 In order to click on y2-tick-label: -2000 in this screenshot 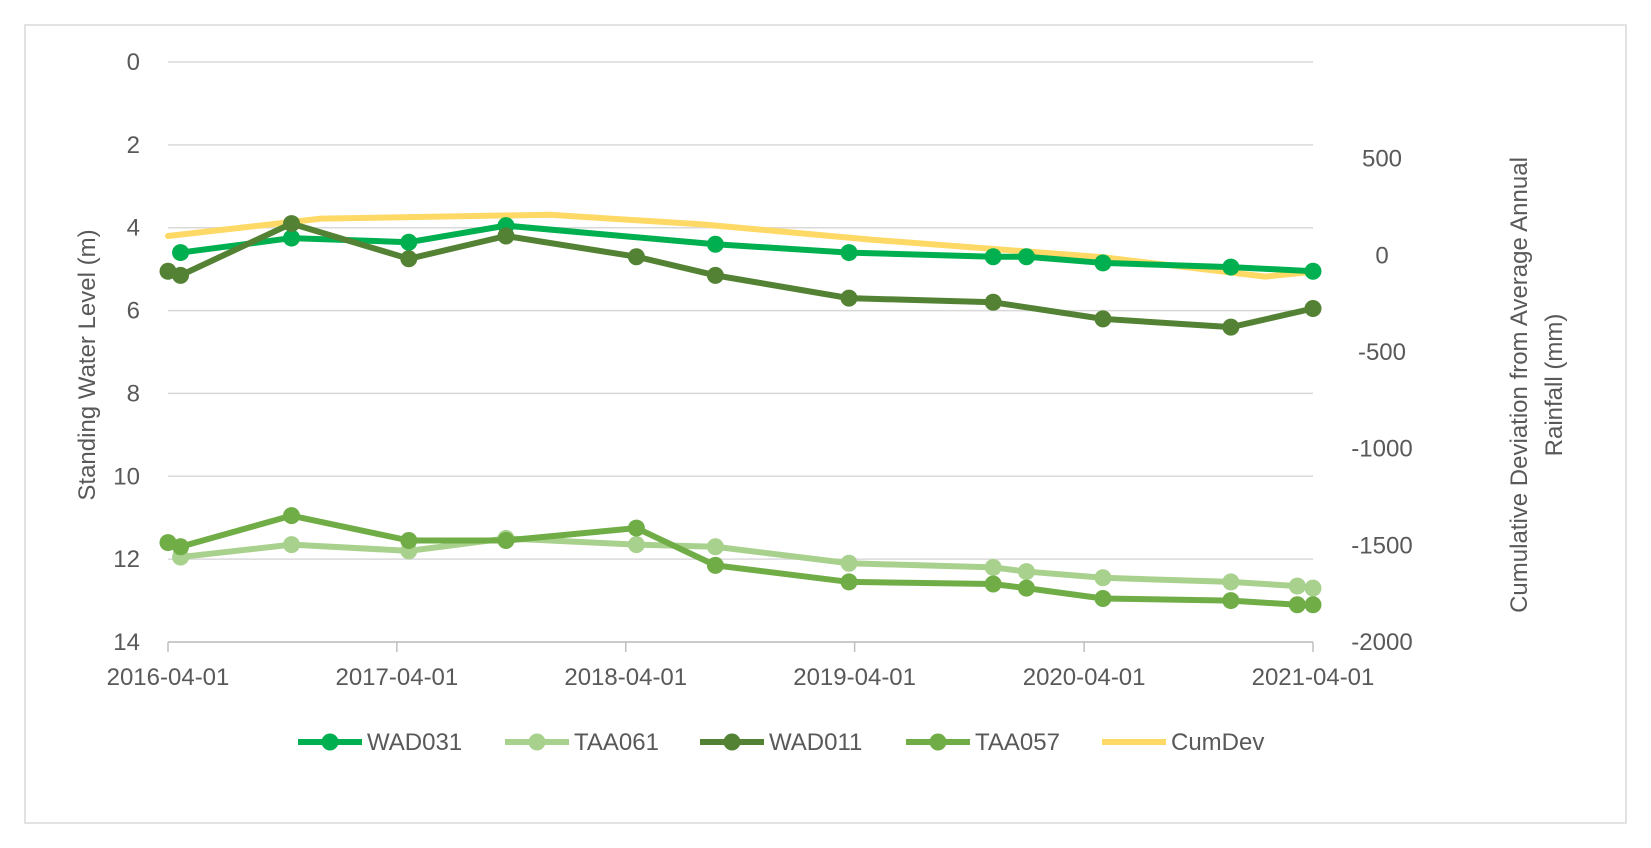, I will do `click(1381, 642)`.